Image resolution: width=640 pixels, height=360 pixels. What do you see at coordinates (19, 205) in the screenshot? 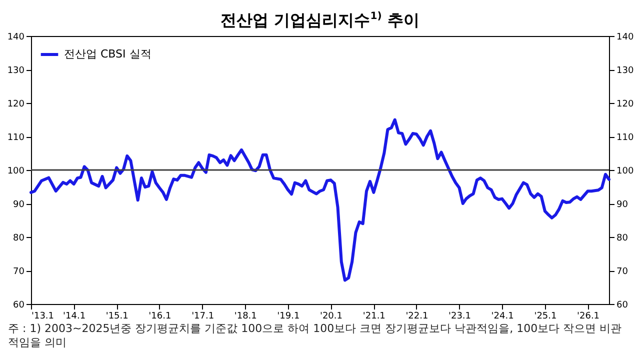
I see `y-tick-label: 90` at bounding box center [19, 205].